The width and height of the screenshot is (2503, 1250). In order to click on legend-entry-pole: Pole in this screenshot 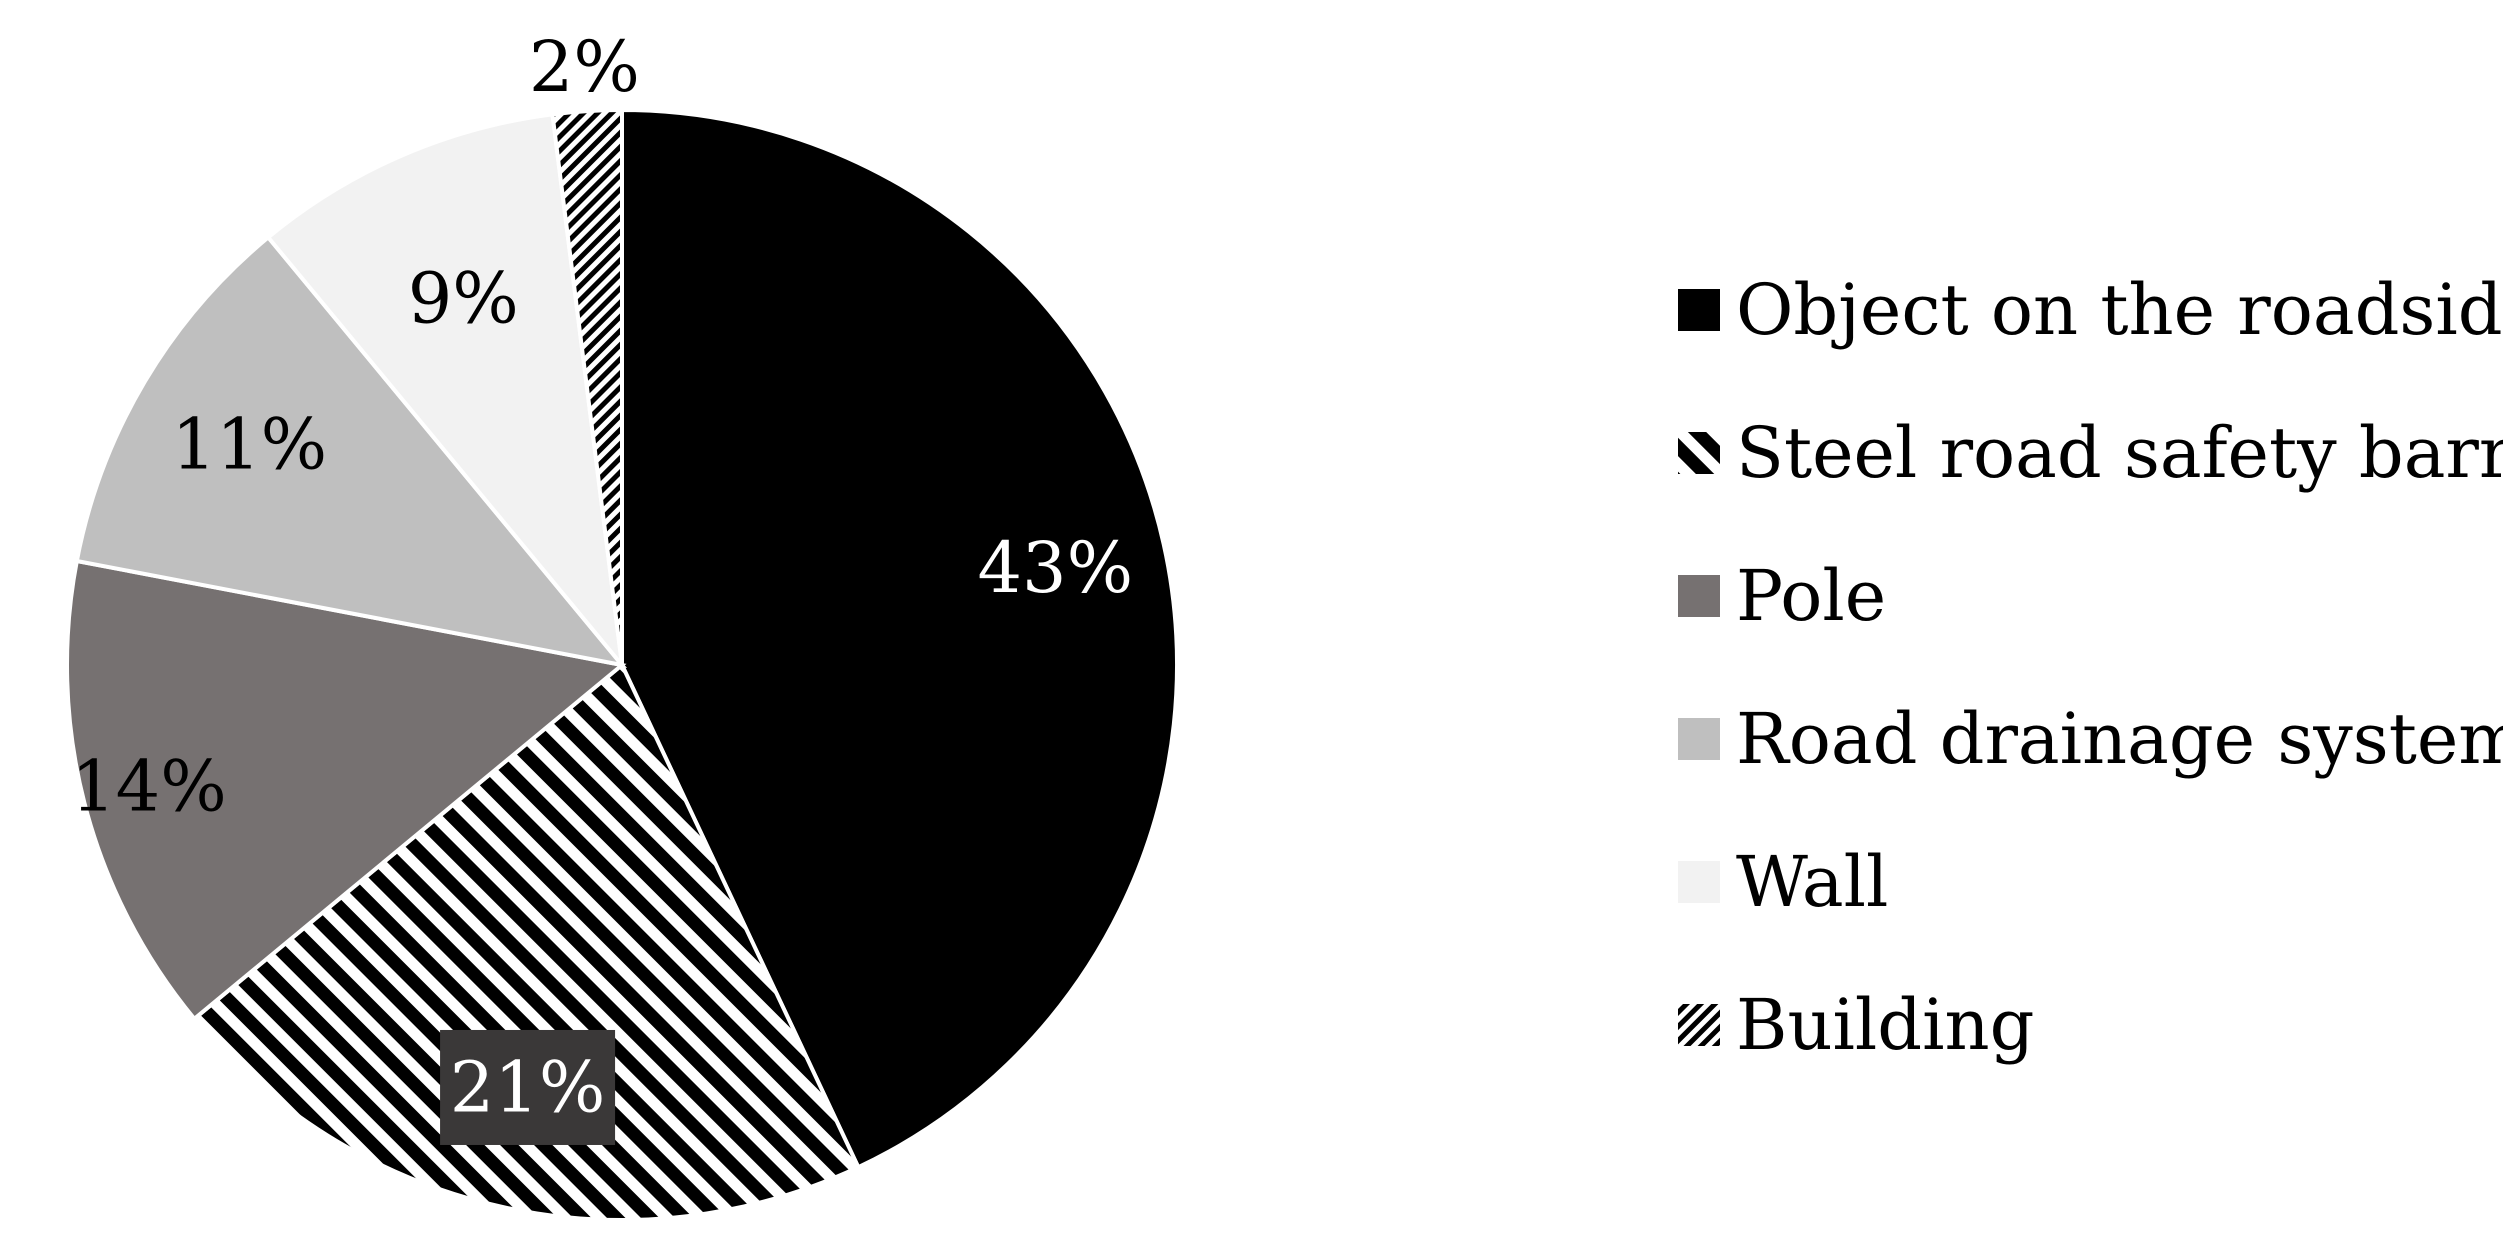, I will do `click(1782, 596)`.